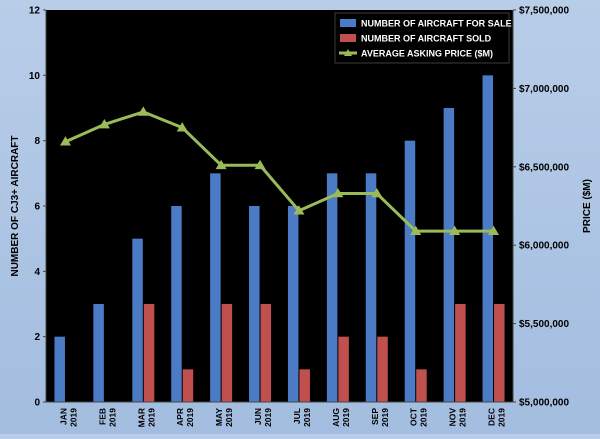  Describe the element at coordinates (544, 403) in the screenshot. I see `y2-tick-label-0: $5,000,000` at that location.